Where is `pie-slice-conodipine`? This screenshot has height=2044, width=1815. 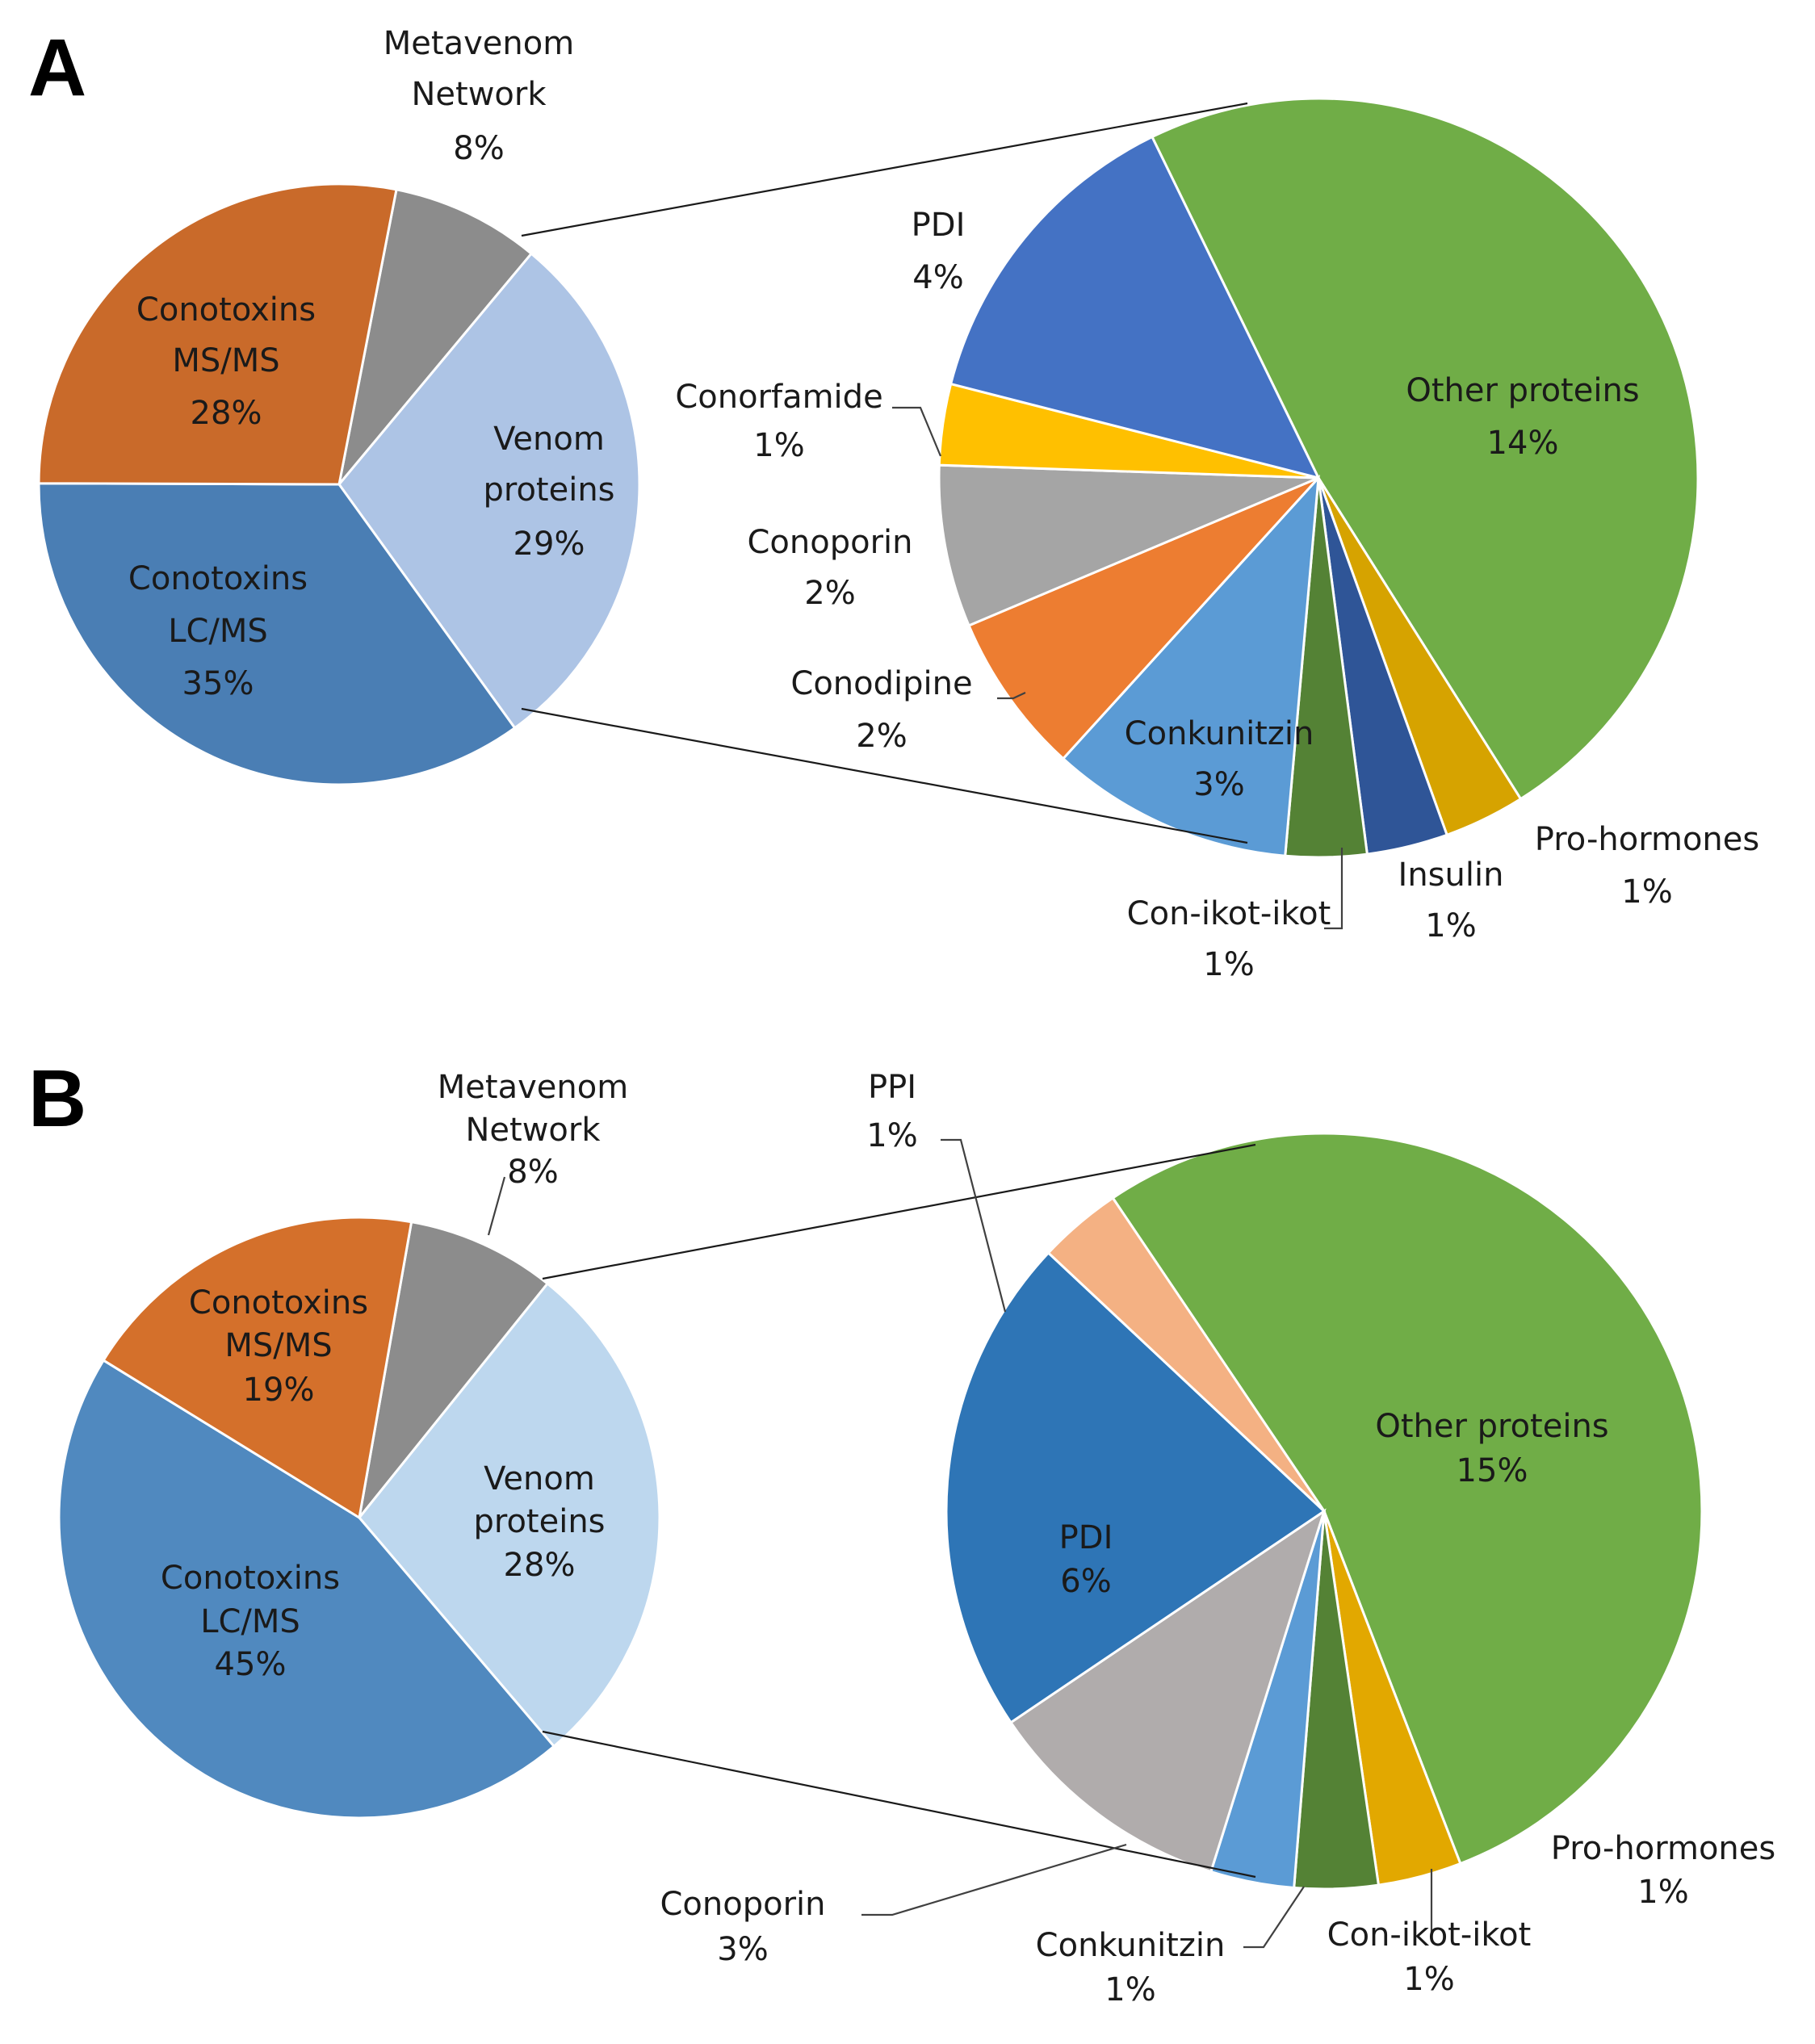
pie-slice-conodipine is located at coordinates (1143, 618).